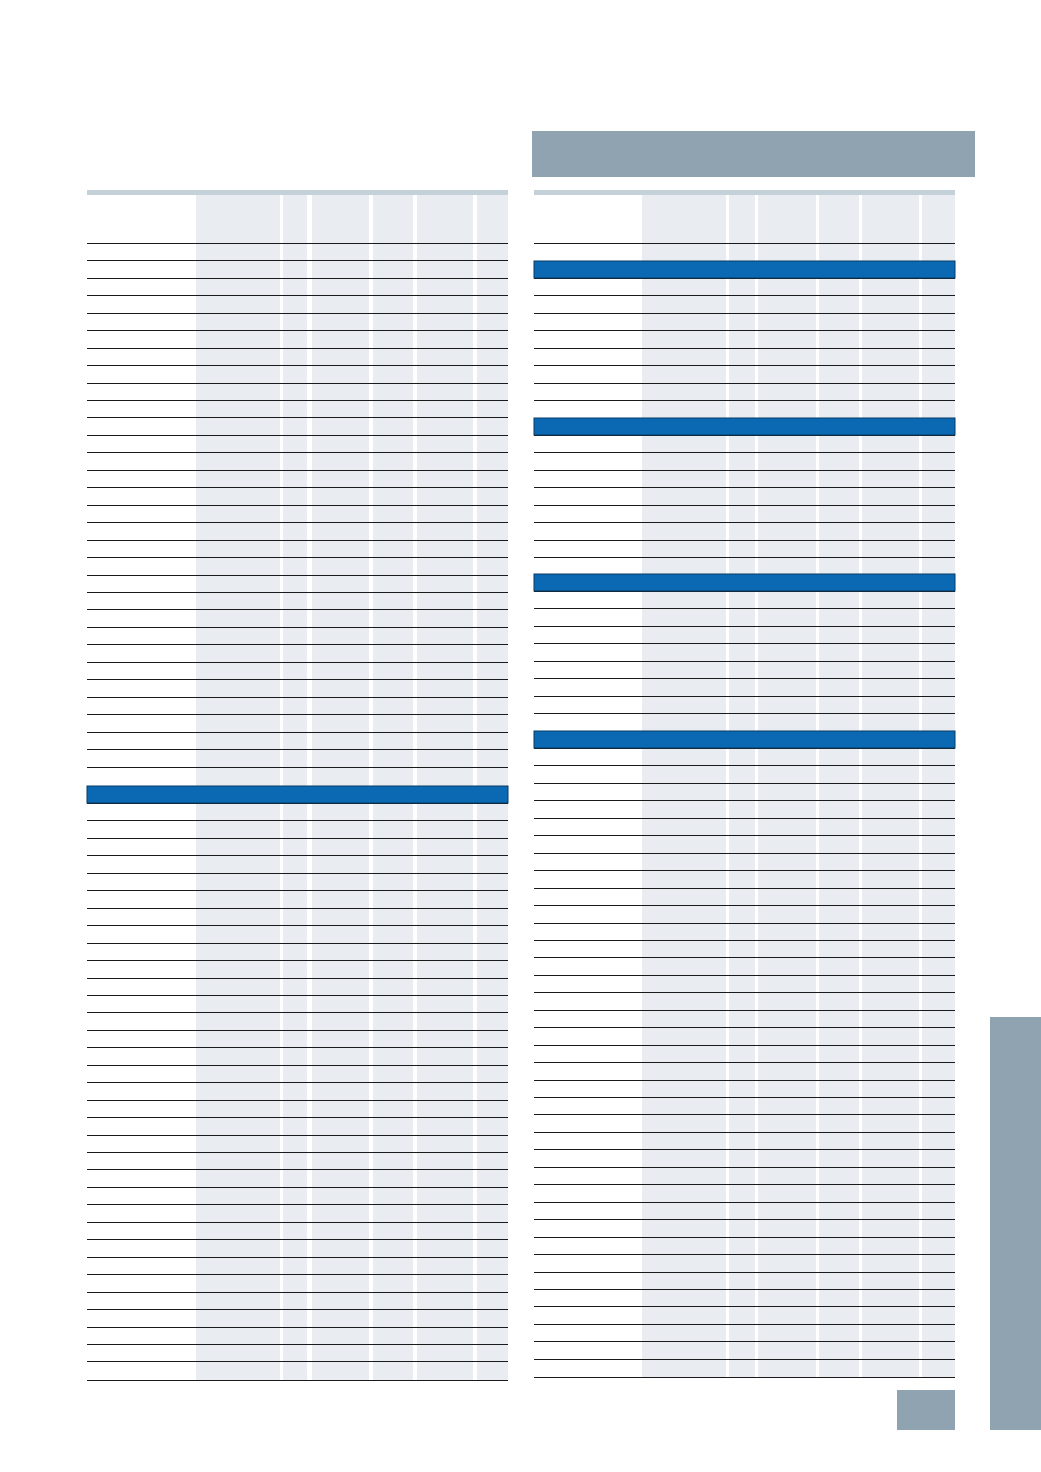  I want to click on page-number-box, so click(926, 1410).